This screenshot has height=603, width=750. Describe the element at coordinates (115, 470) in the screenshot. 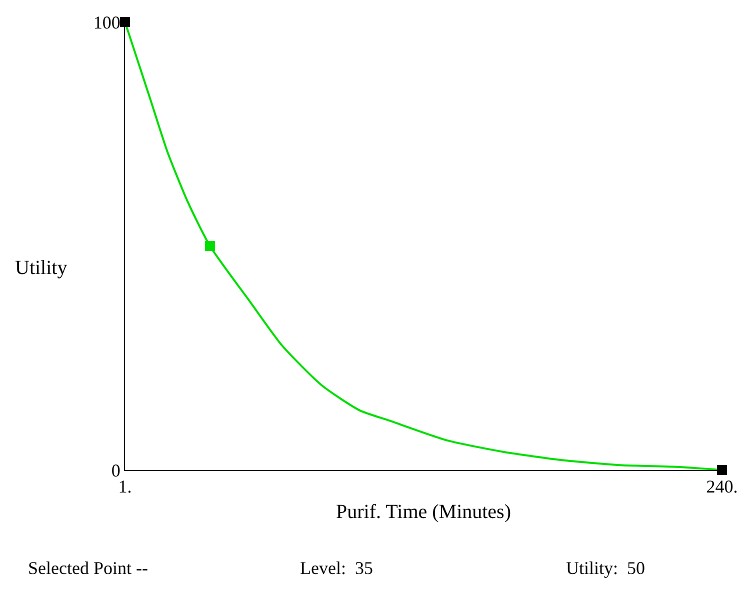

I see `y-tick-label: 0` at that location.